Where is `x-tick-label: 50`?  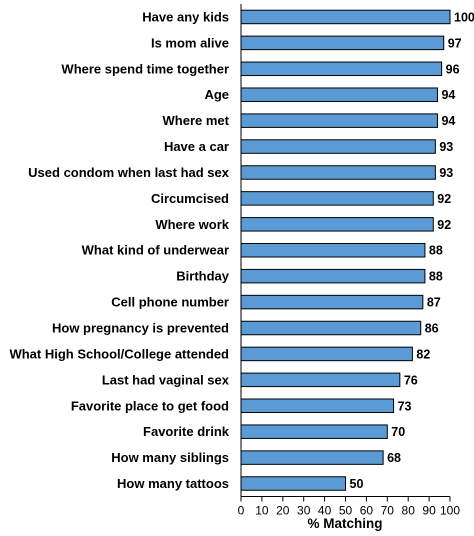
x-tick-label: 50 is located at coordinates (346, 510).